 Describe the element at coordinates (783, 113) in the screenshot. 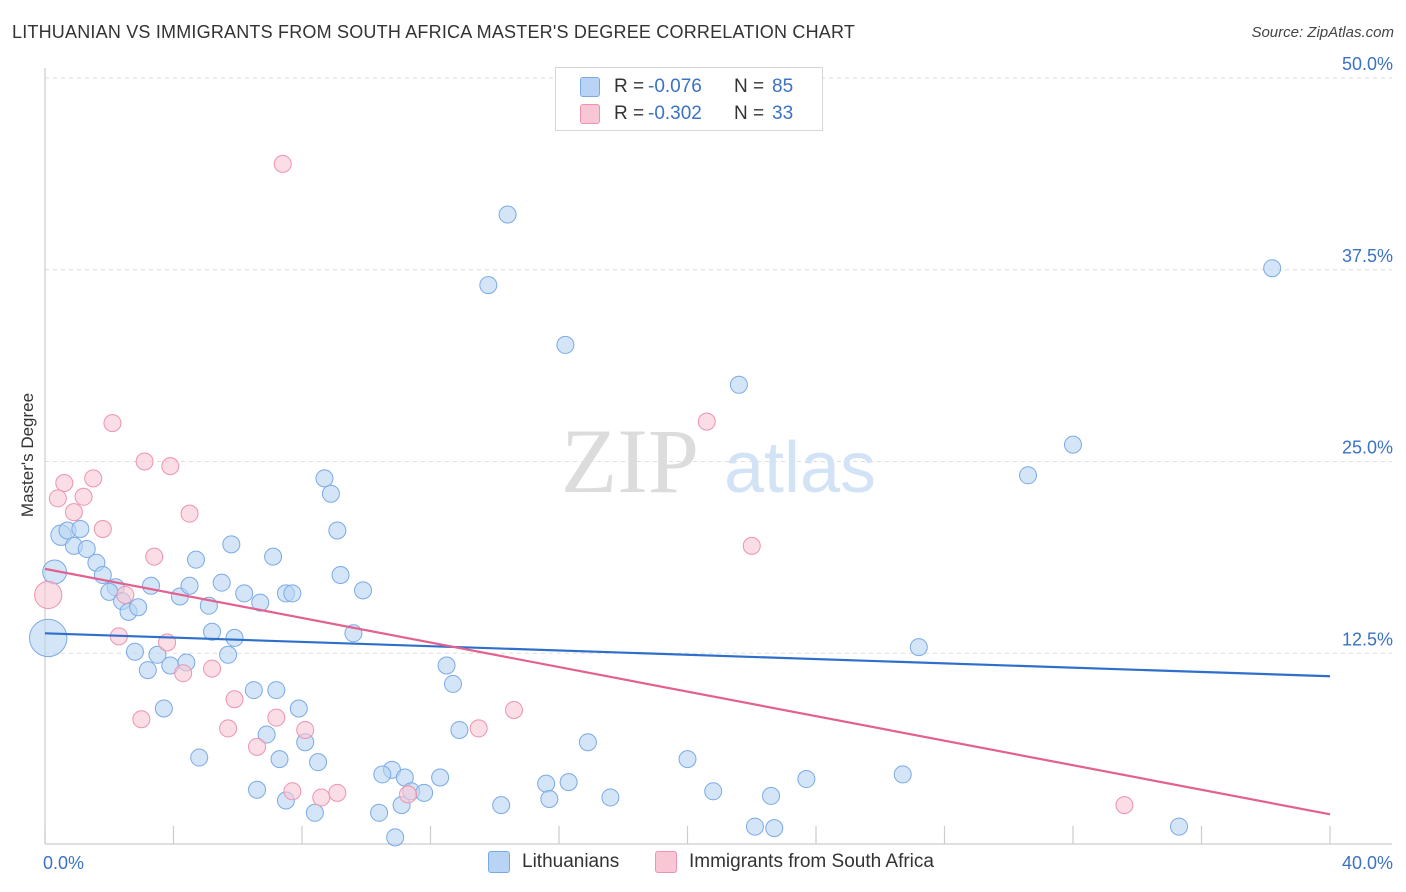

I see `legend-n-value: 33` at that location.